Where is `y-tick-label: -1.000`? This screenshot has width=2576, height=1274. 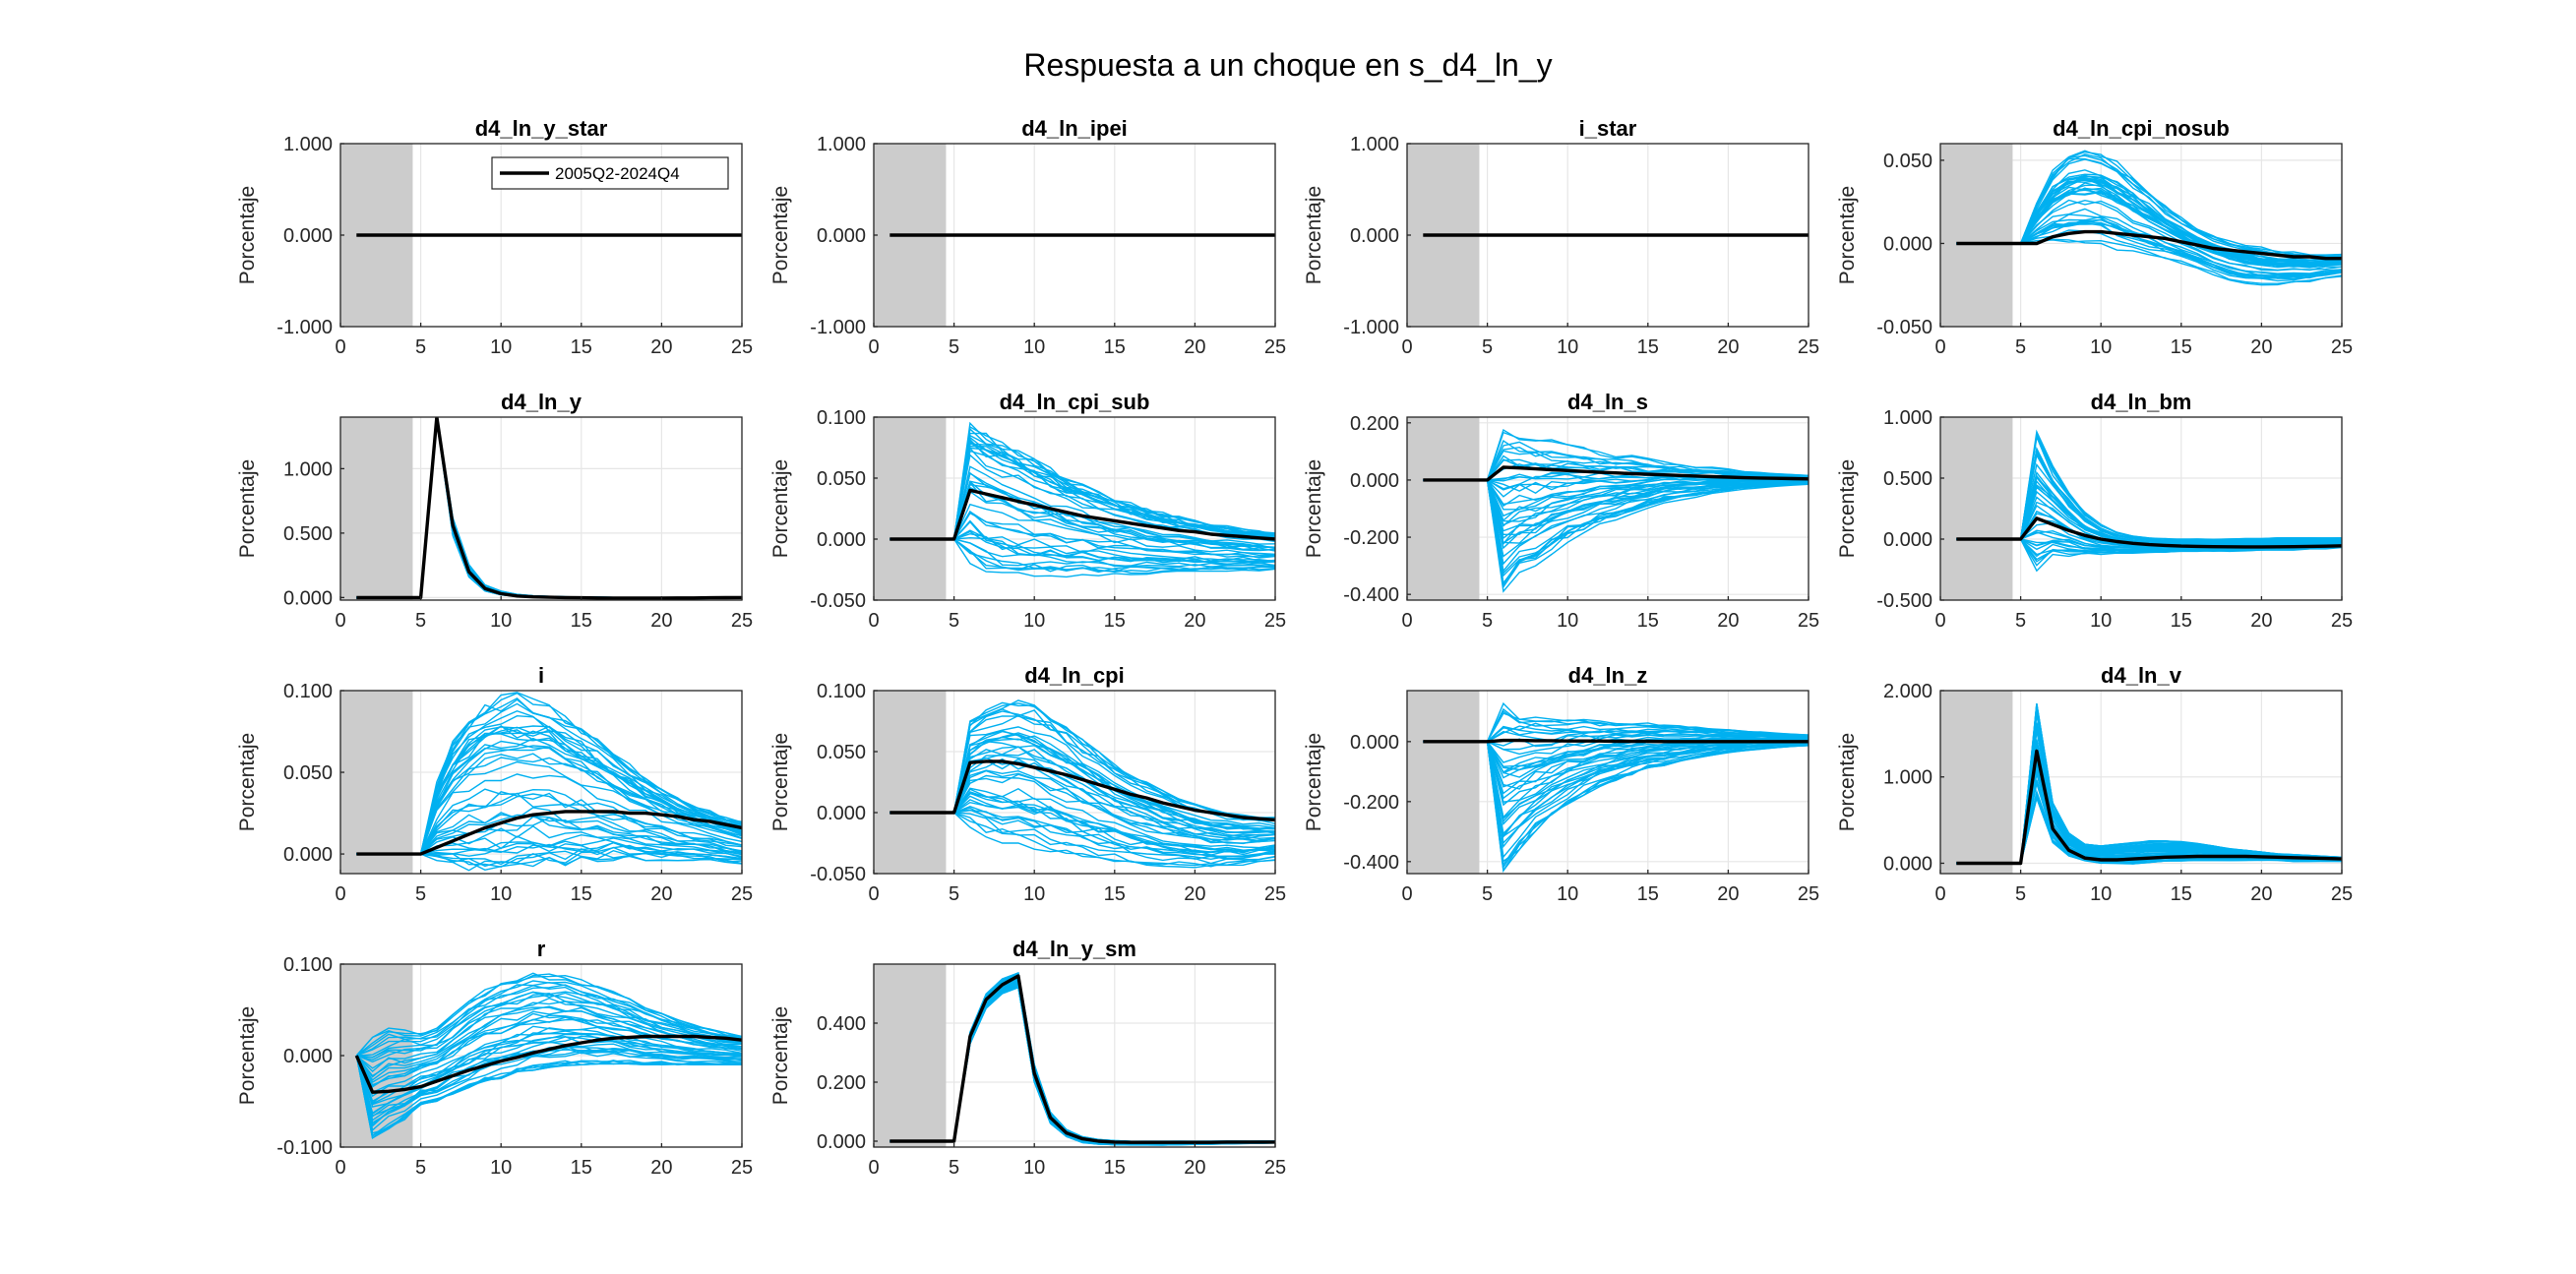
y-tick-label: -1.000 is located at coordinates (304, 327).